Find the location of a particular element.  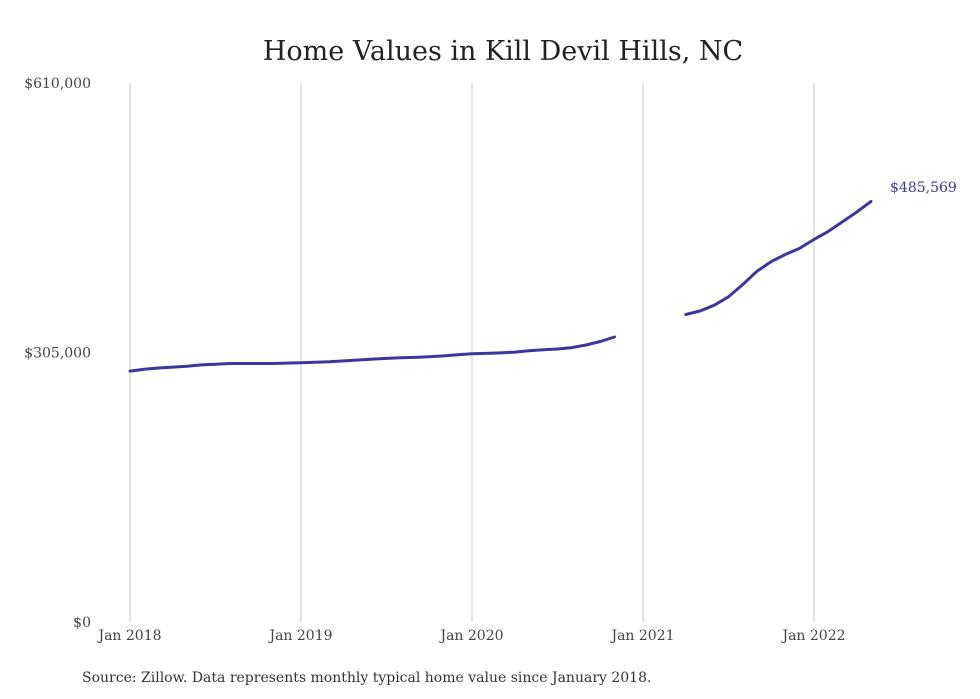

y-tick-label: $0 is located at coordinates (82, 623).